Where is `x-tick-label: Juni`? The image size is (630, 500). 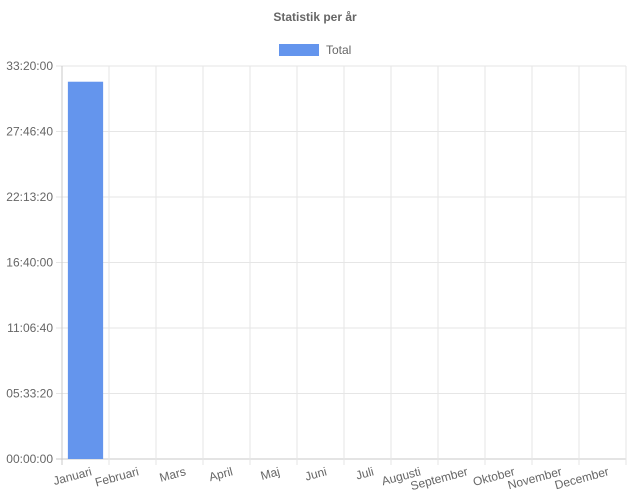 x-tick-label: Juni is located at coordinates (315, 473).